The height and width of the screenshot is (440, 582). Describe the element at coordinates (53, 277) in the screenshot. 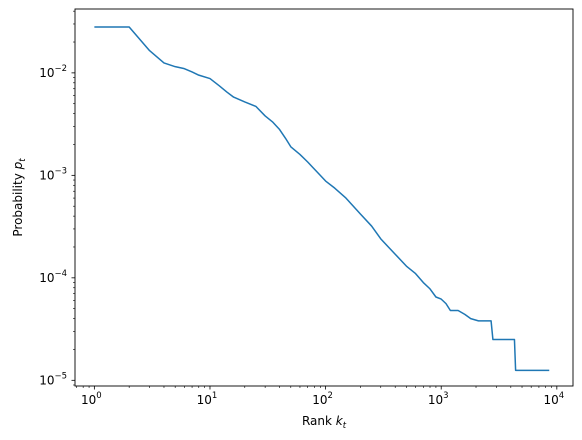

I see `y-tick-label: 10⁻⁴` at that location.